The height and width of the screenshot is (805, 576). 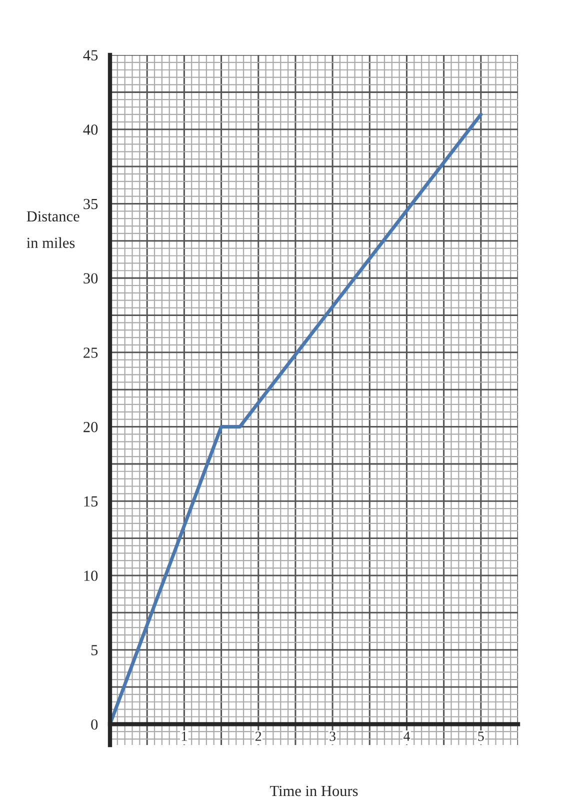 What do you see at coordinates (91, 353) in the screenshot?
I see `y-tick-label: 25` at bounding box center [91, 353].